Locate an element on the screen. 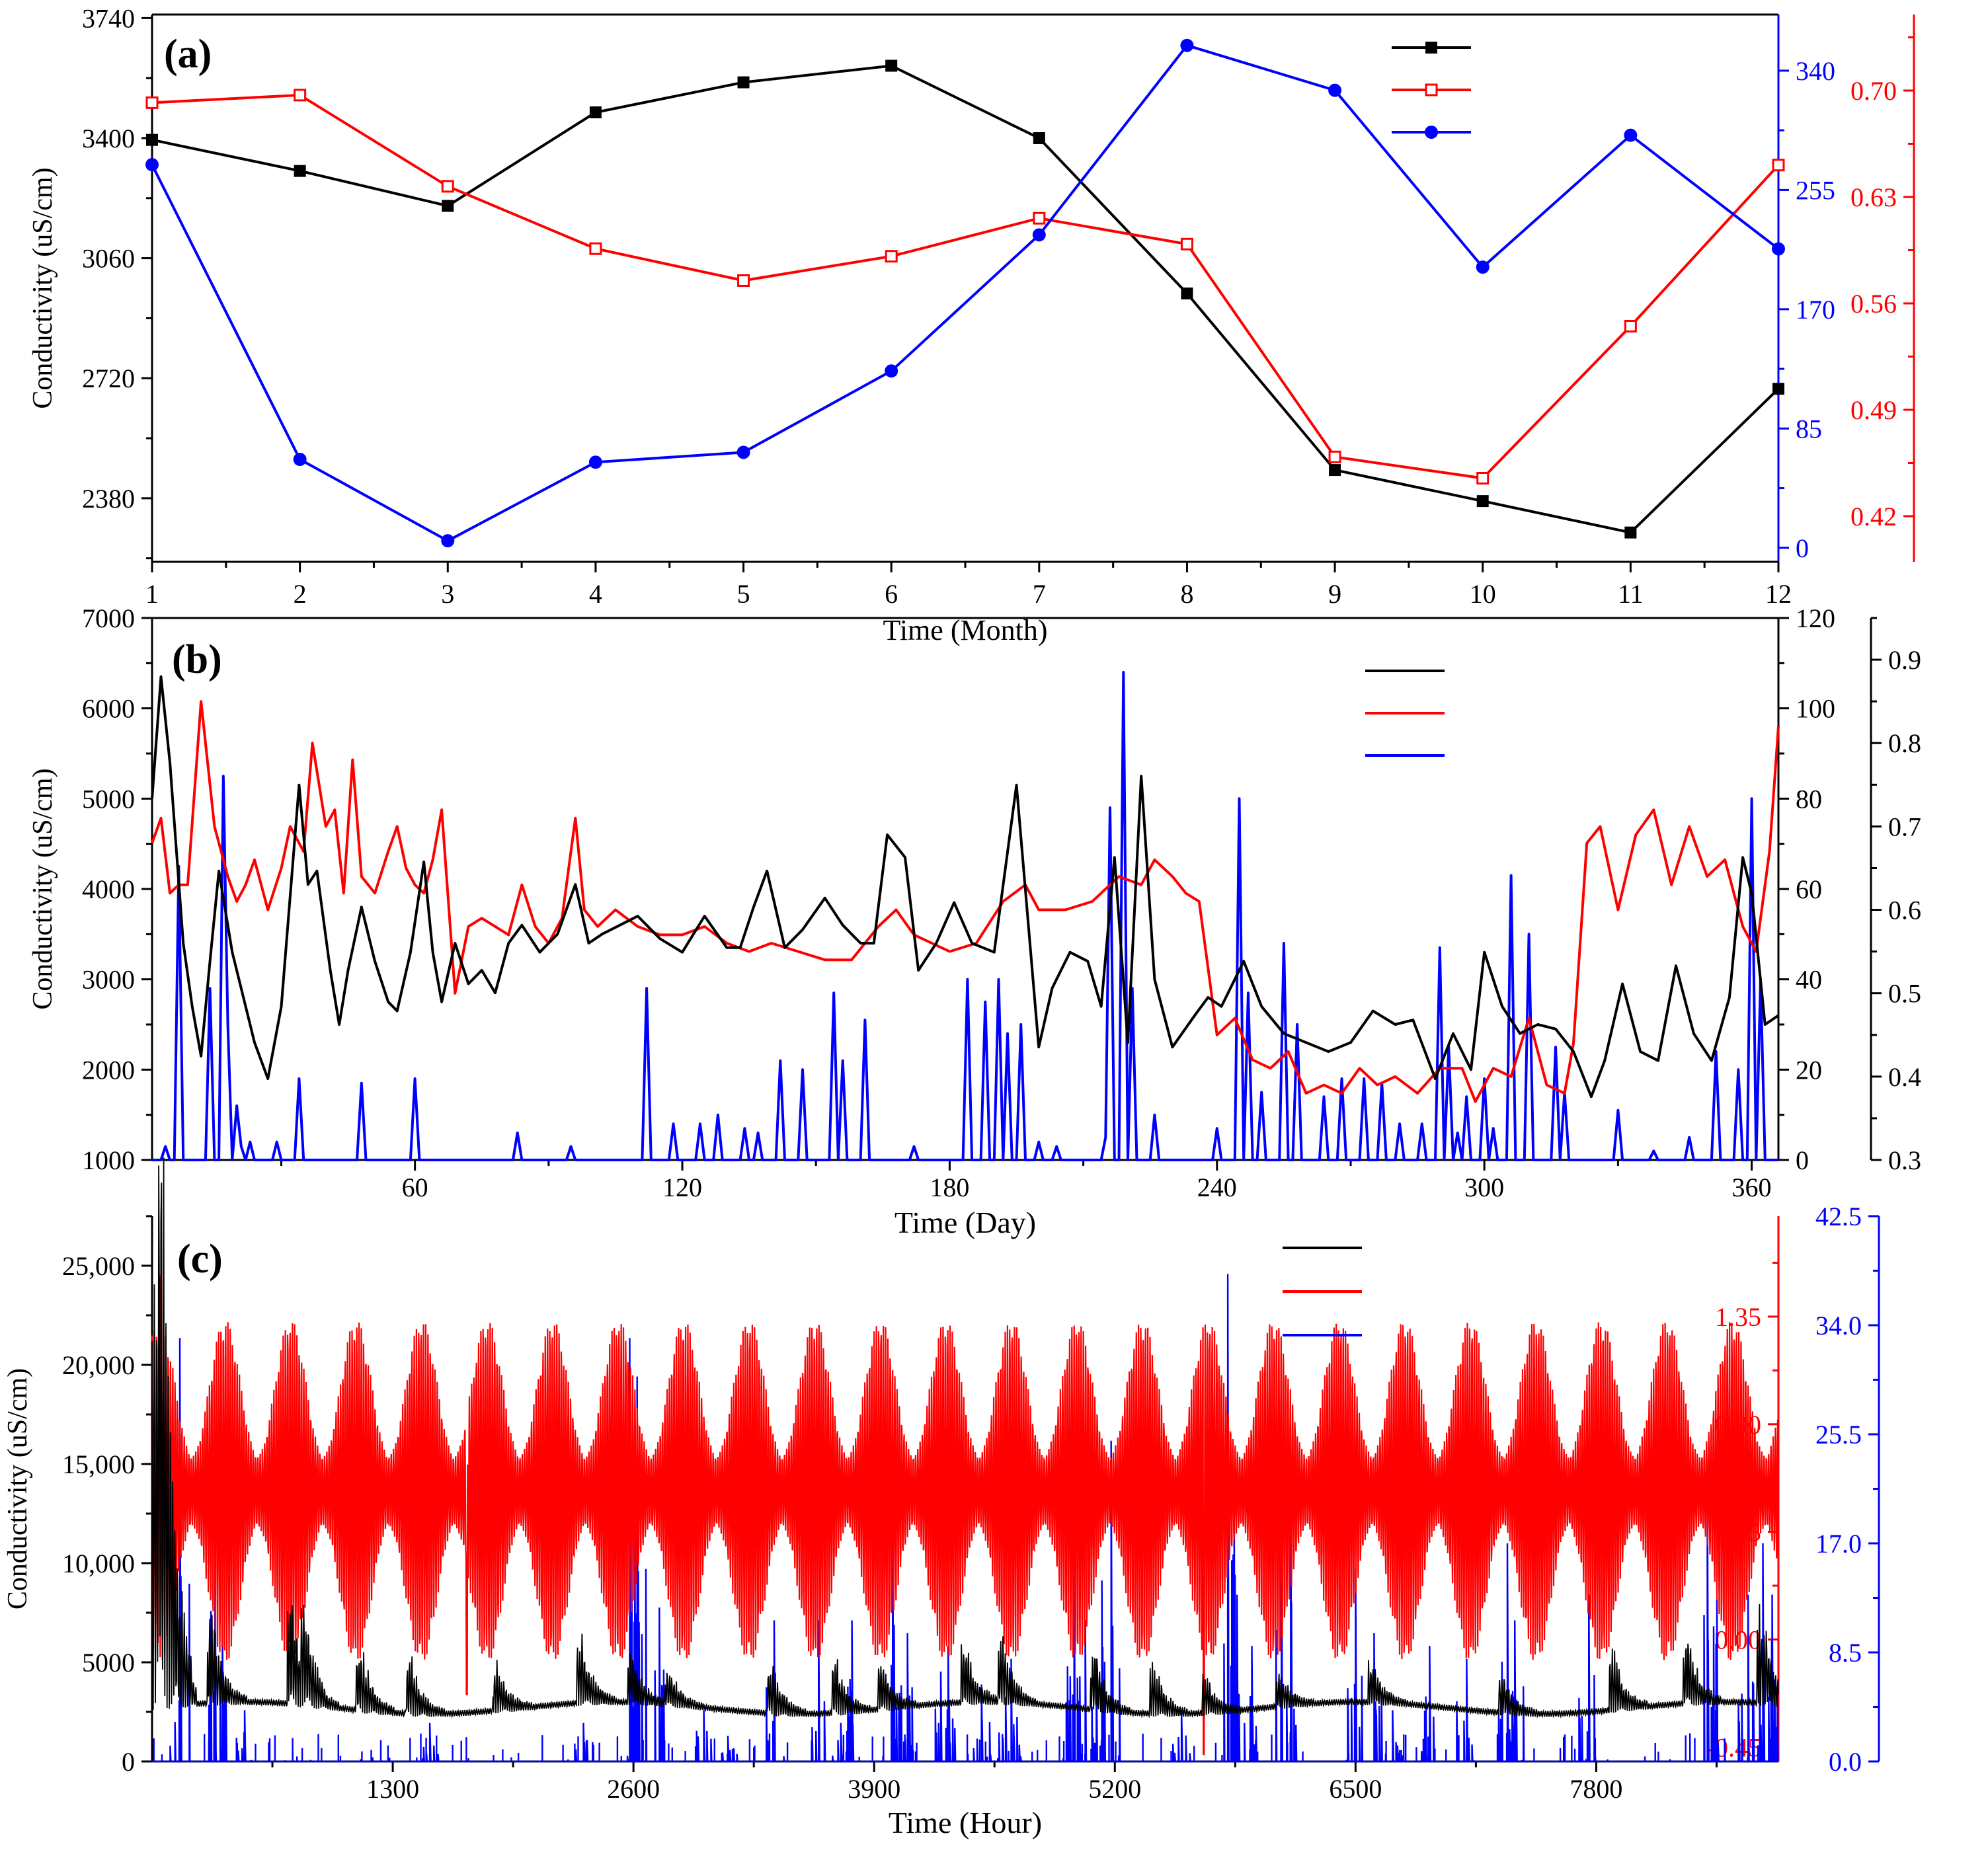 The width and height of the screenshot is (1988, 1852). left-axis-tick-label: 3000 is located at coordinates (108, 980).